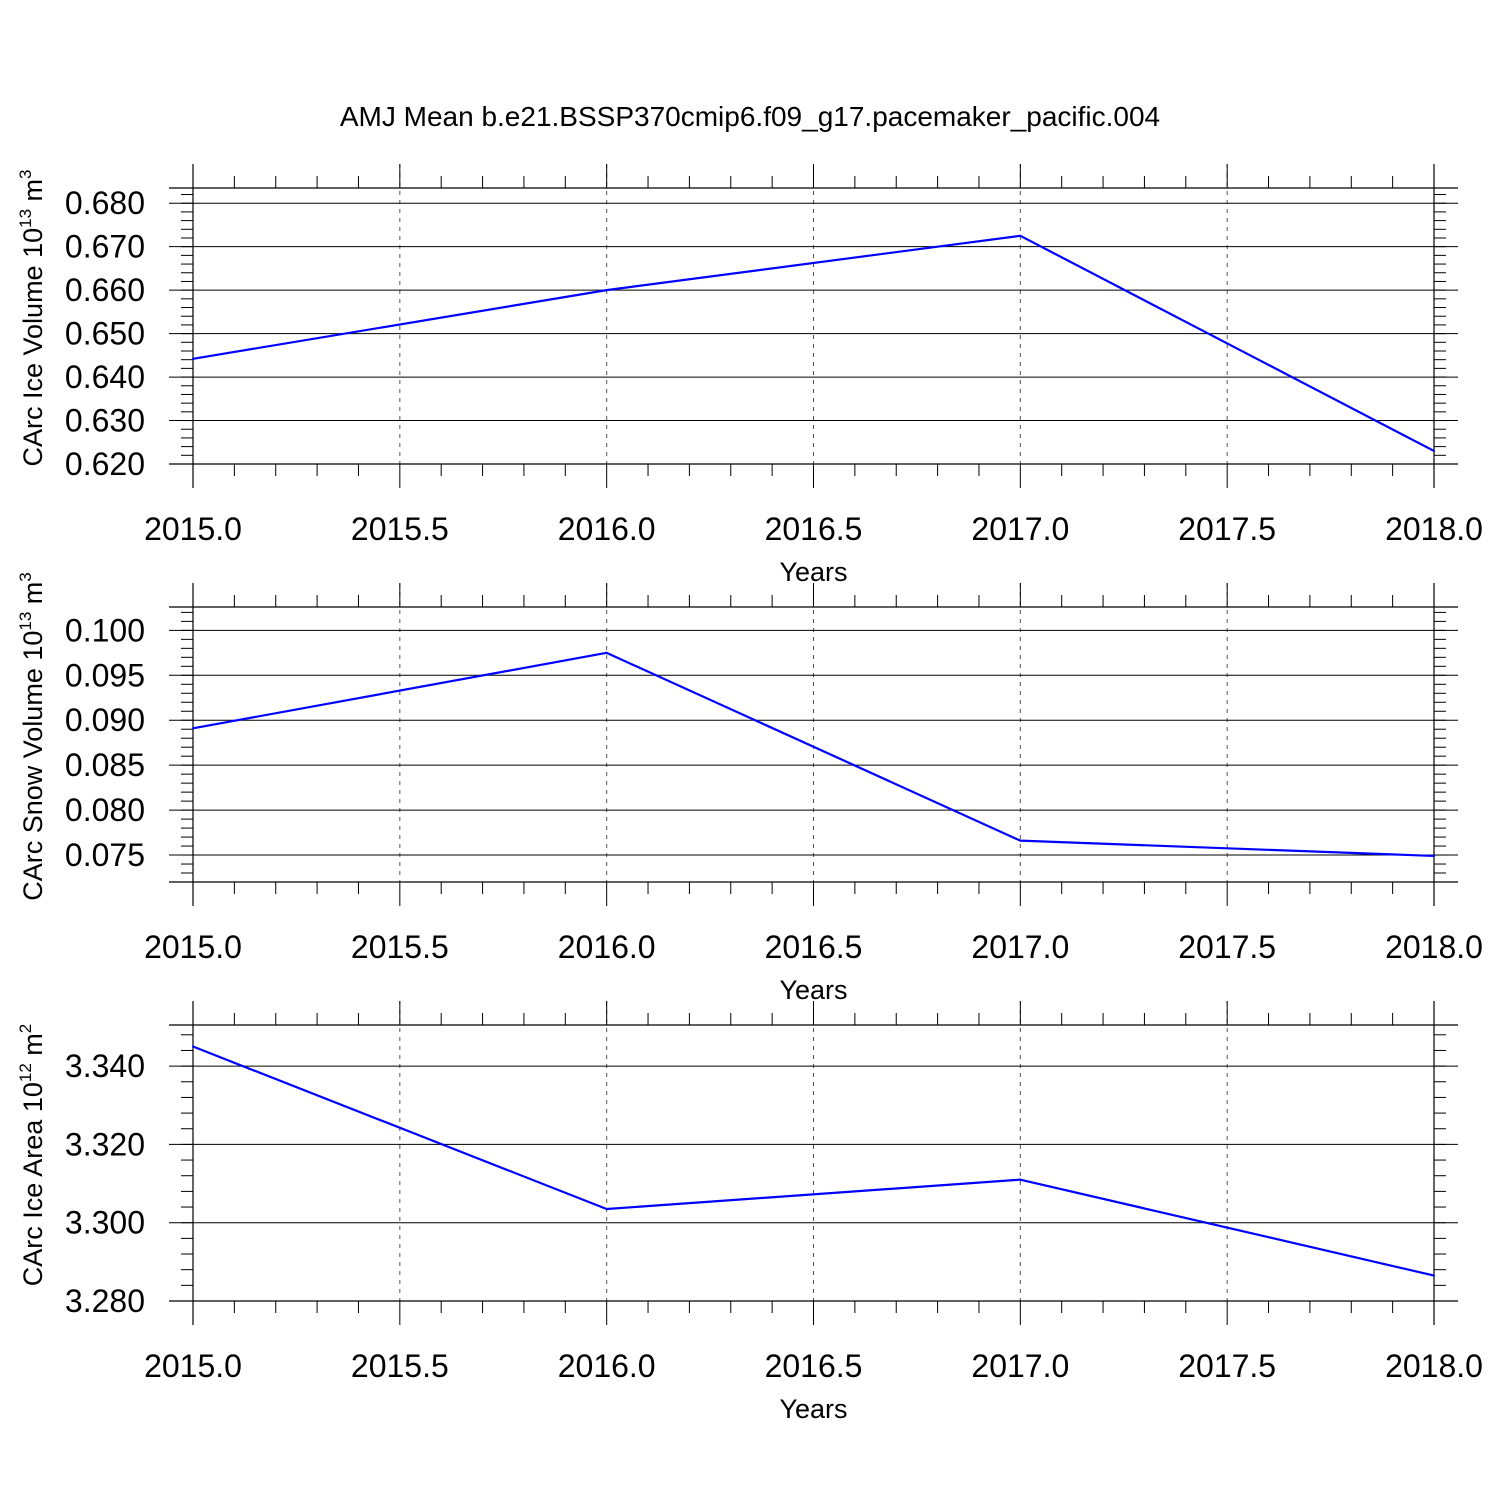 Image resolution: width=1500 pixels, height=1500 pixels. Describe the element at coordinates (105, 203) in the screenshot. I see `y-tick-label: 0.680` at that location.